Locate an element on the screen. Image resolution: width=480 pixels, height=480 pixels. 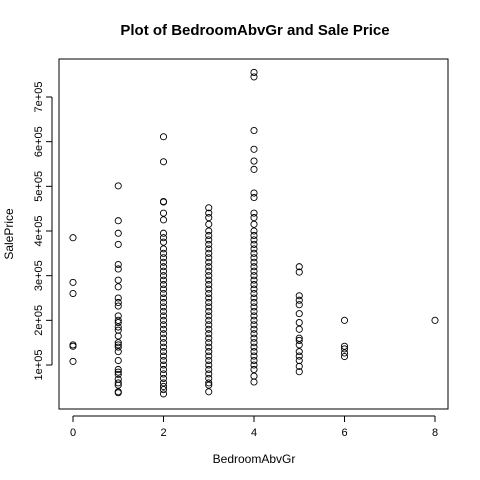
y-tick-label: 7e+05 is located at coordinates (39, 97).